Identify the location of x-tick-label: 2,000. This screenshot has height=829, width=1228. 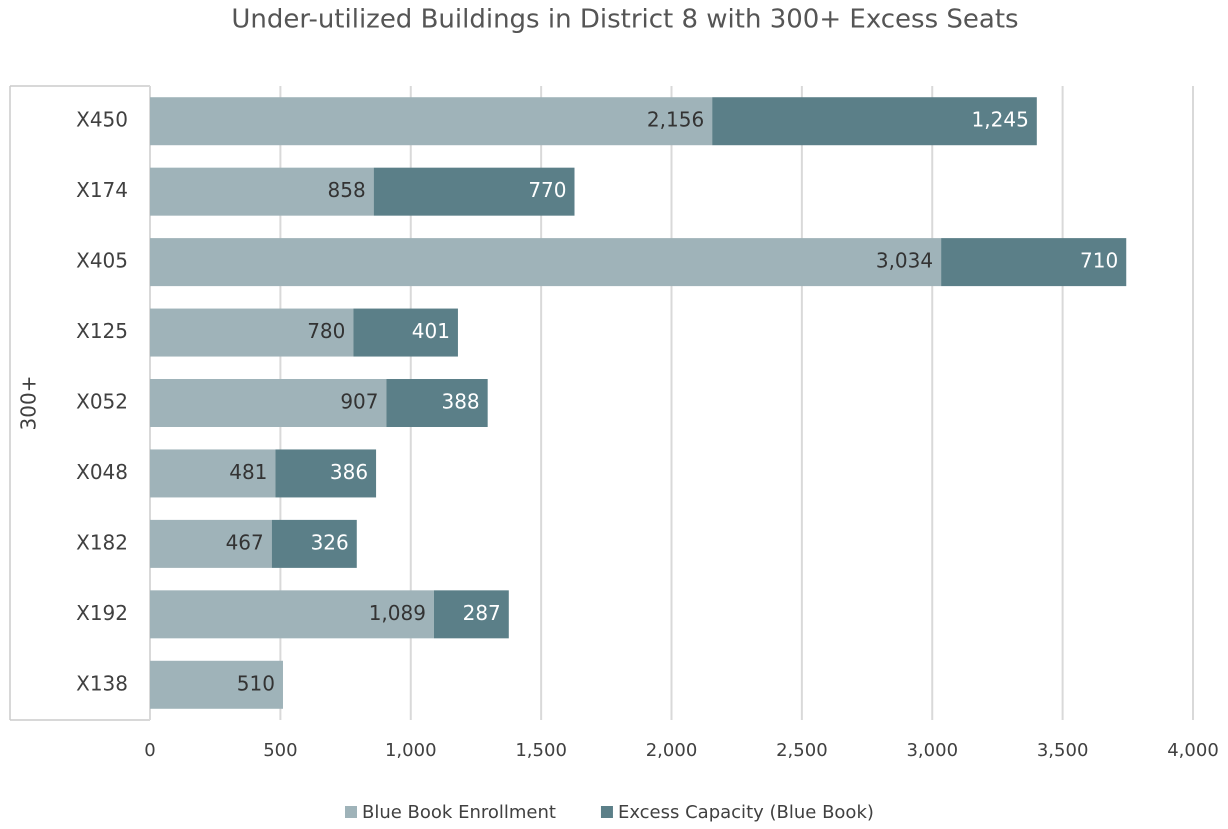
(672, 750).